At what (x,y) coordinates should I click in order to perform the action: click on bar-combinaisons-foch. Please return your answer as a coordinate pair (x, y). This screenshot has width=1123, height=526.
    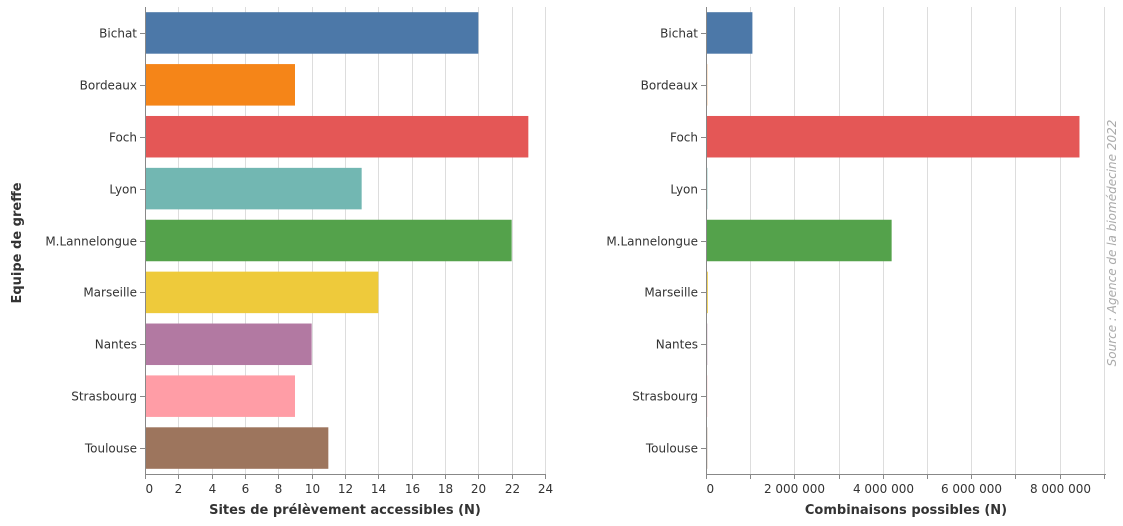
    Looking at the image, I should click on (893, 136).